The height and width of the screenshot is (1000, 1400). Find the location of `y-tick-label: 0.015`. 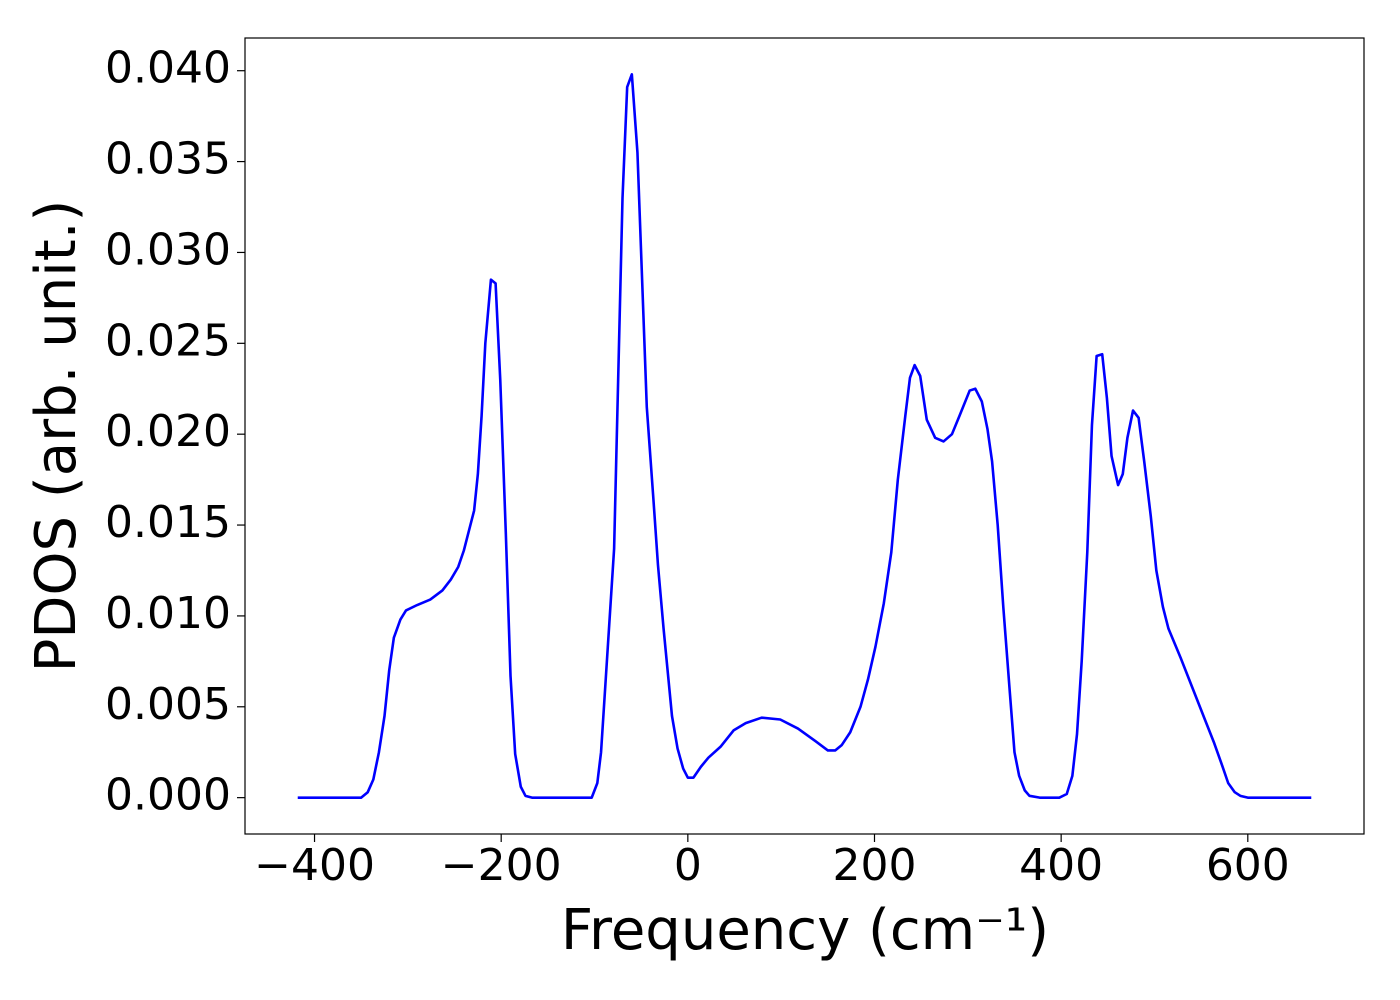

y-tick-label: 0.015 is located at coordinates (168, 522).